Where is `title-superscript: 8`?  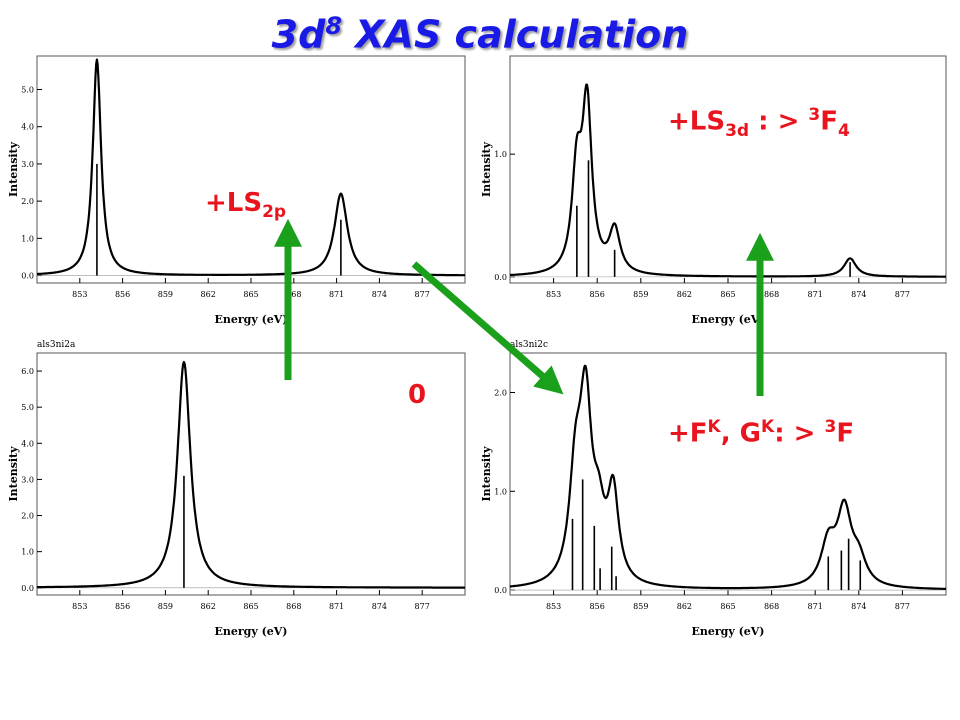
title-superscript: 8 is located at coordinates (334, 26).